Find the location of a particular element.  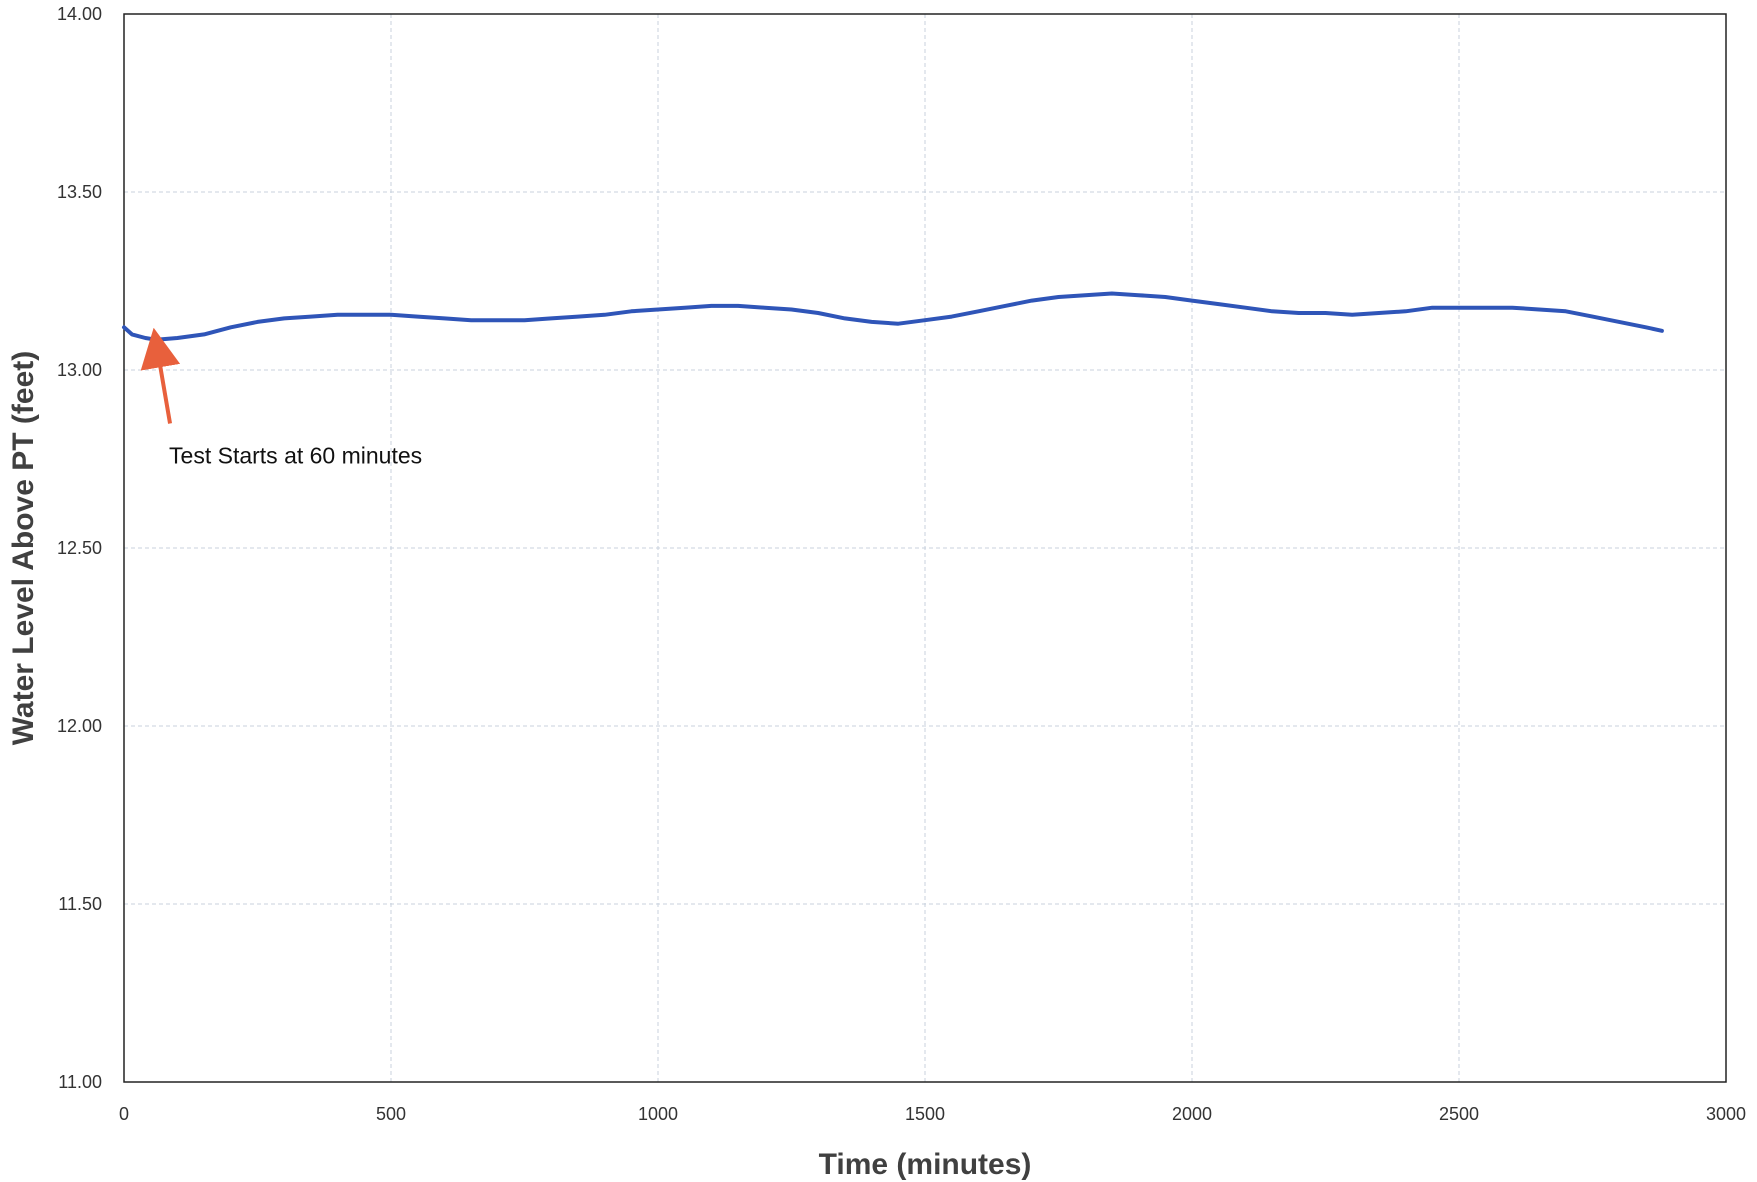

series-group is located at coordinates (893, 316).